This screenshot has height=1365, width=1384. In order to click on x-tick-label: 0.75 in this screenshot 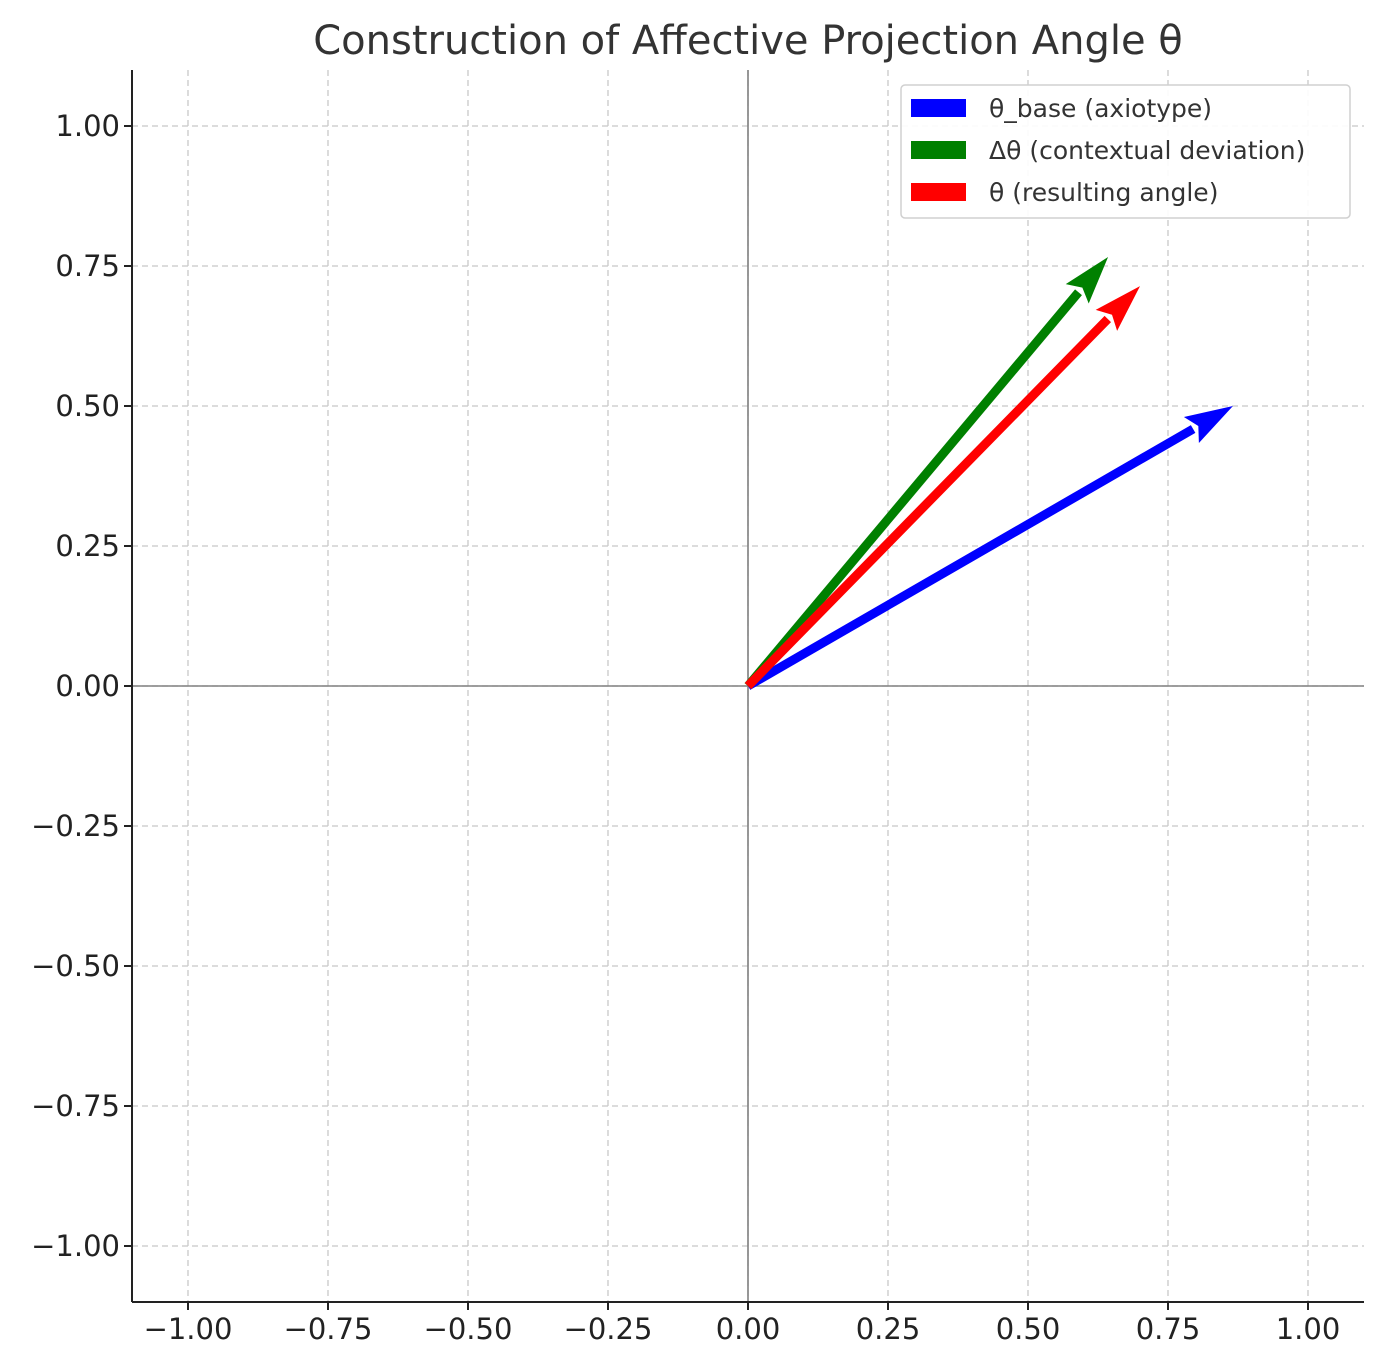, I will do `click(1168, 1329)`.